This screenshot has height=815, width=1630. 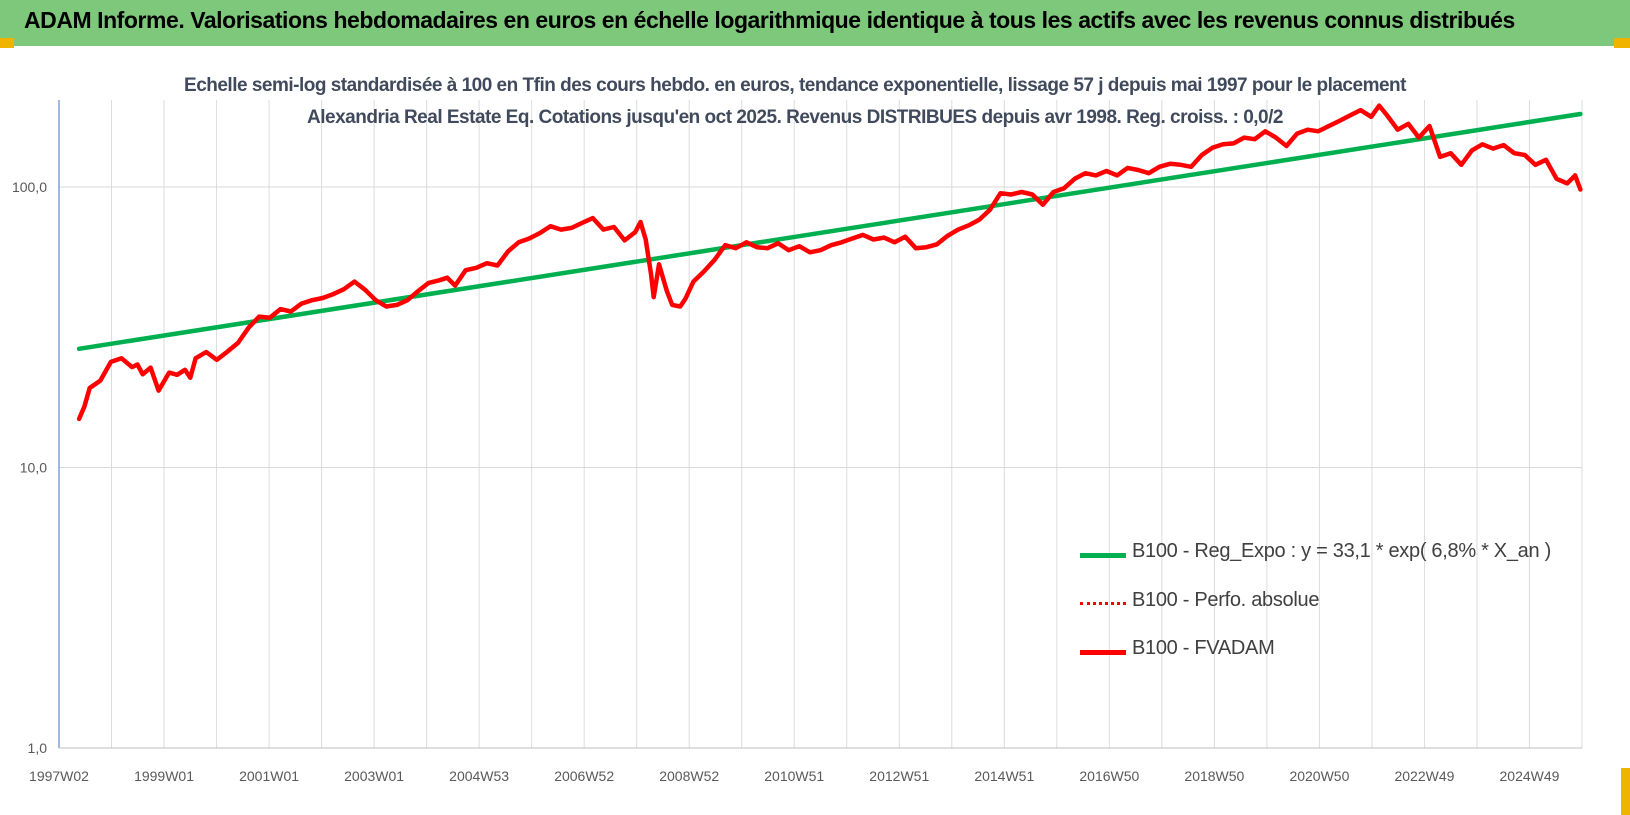 What do you see at coordinates (1214, 776) in the screenshot?
I see `x-tick-label: 2018W50` at bounding box center [1214, 776].